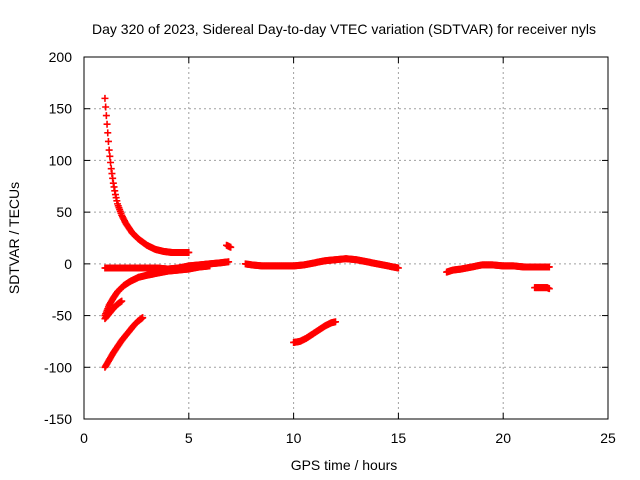  What do you see at coordinates (14, 238) in the screenshot?
I see `y-axis-label: SDTVAR / TECUs` at bounding box center [14, 238].